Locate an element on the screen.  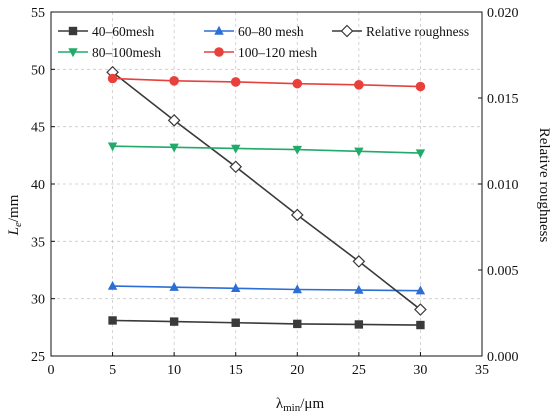
y-axis-label-right: Relative roughness is located at coordinates (543, 185).